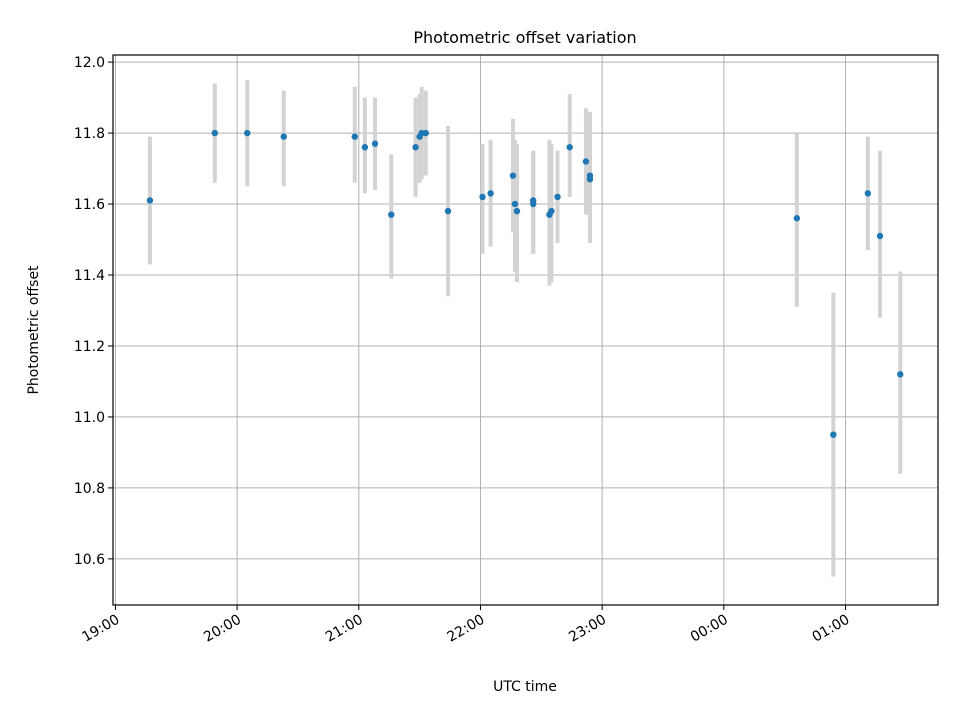 The image size is (960, 720). What do you see at coordinates (89, 205) in the screenshot?
I see `y-tick-label: 11.6` at bounding box center [89, 205].